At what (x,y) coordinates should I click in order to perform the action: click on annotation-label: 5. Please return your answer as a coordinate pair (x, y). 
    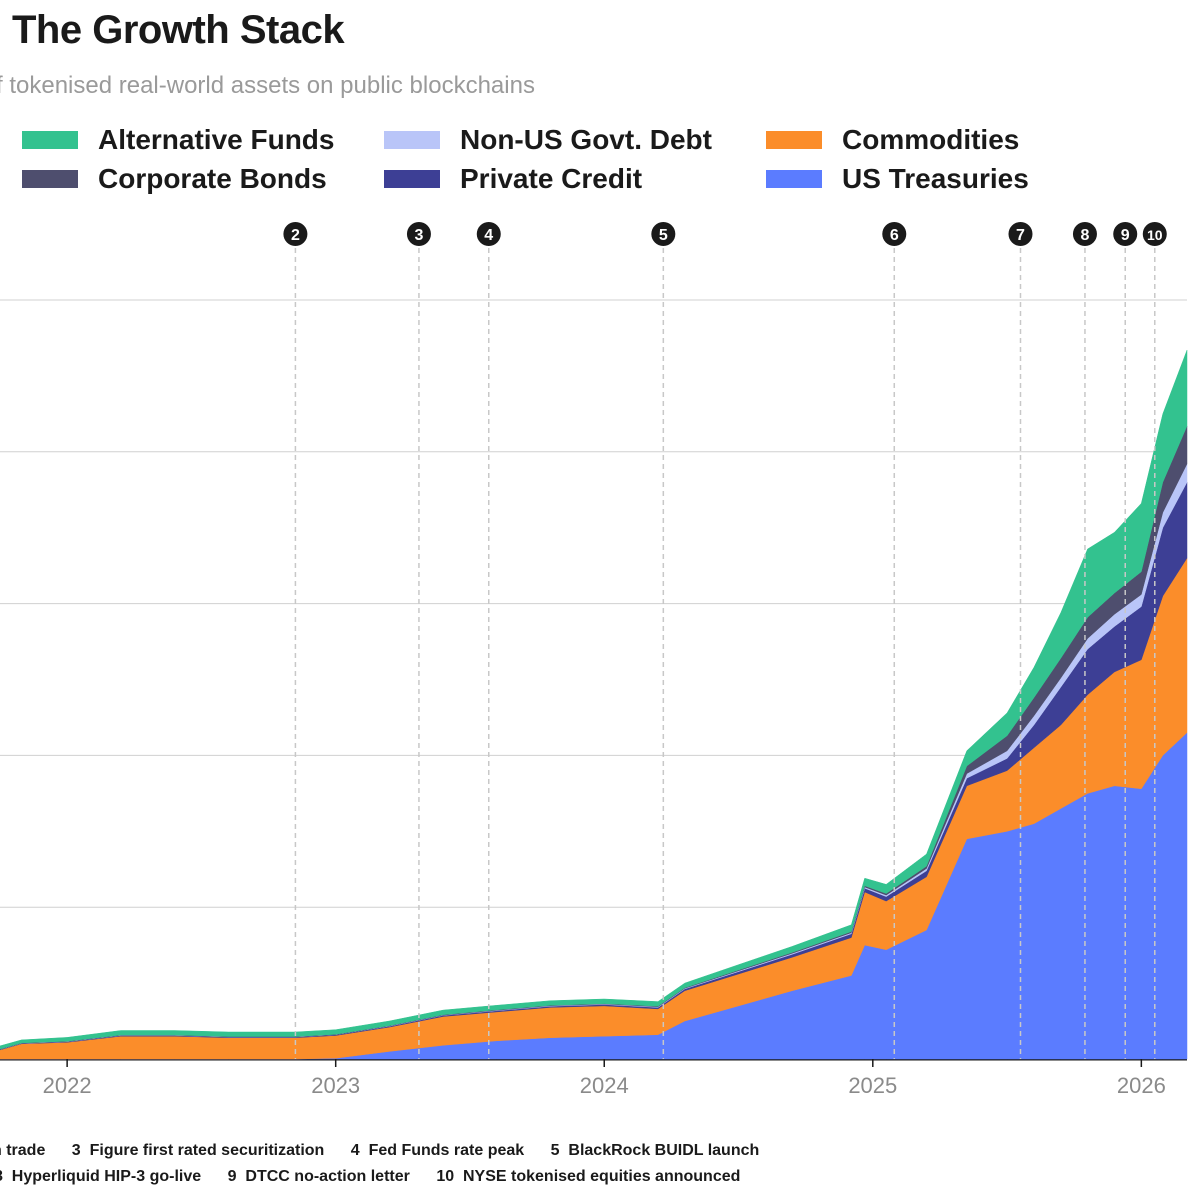
    Looking at the image, I should click on (663, 235).